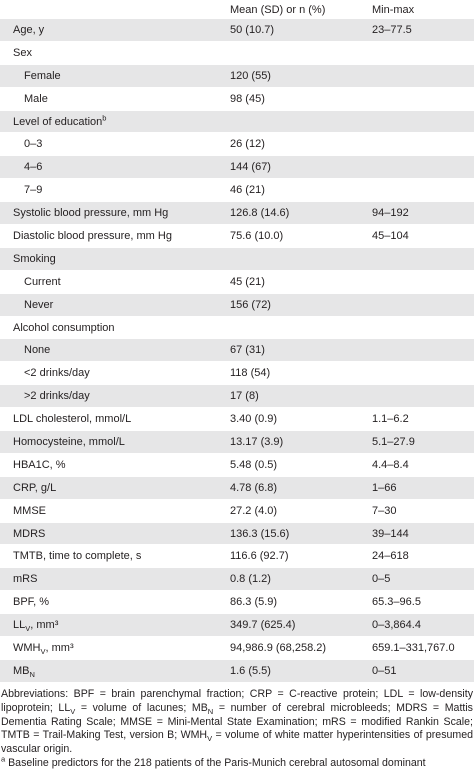 This screenshot has height=779, width=474. I want to click on row-label: Female, so click(42, 76).